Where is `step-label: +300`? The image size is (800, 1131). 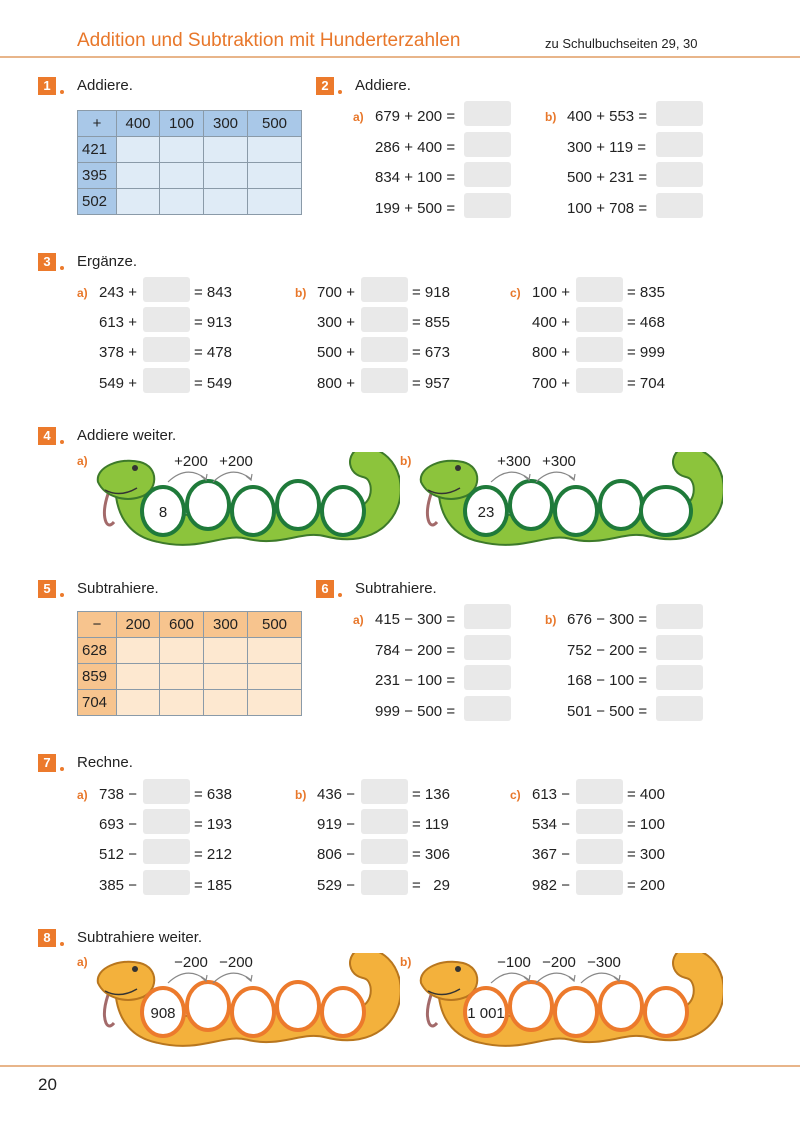 step-label: +300 is located at coordinates (559, 461).